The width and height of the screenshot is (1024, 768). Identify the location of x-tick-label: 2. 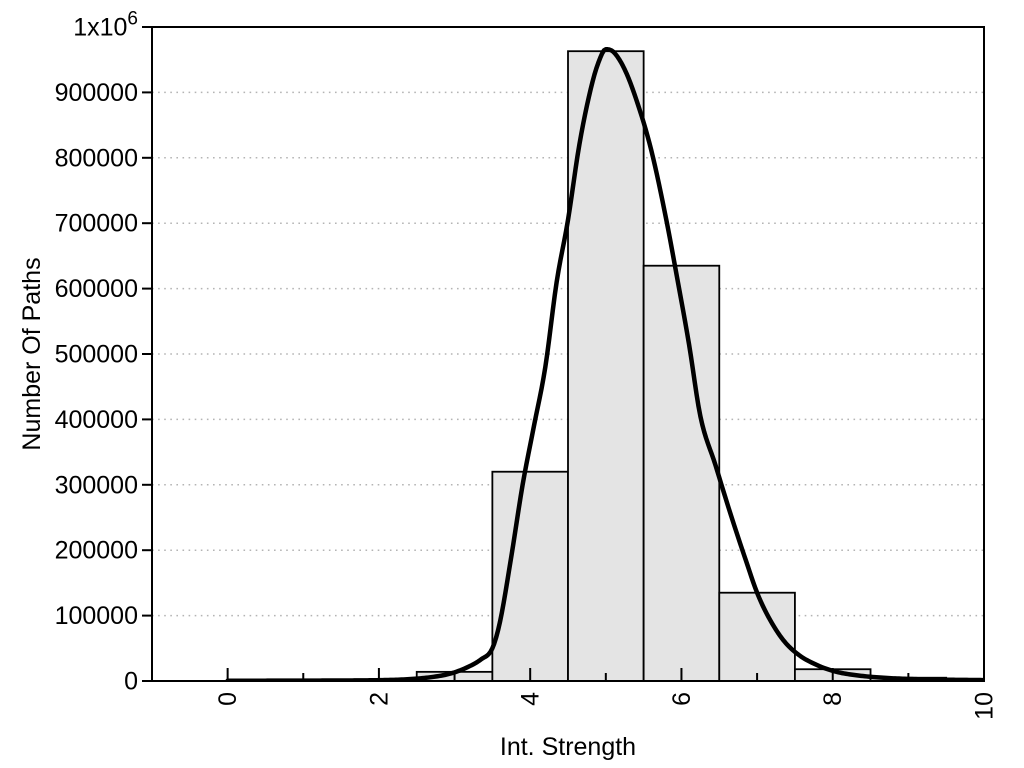
(379, 699).